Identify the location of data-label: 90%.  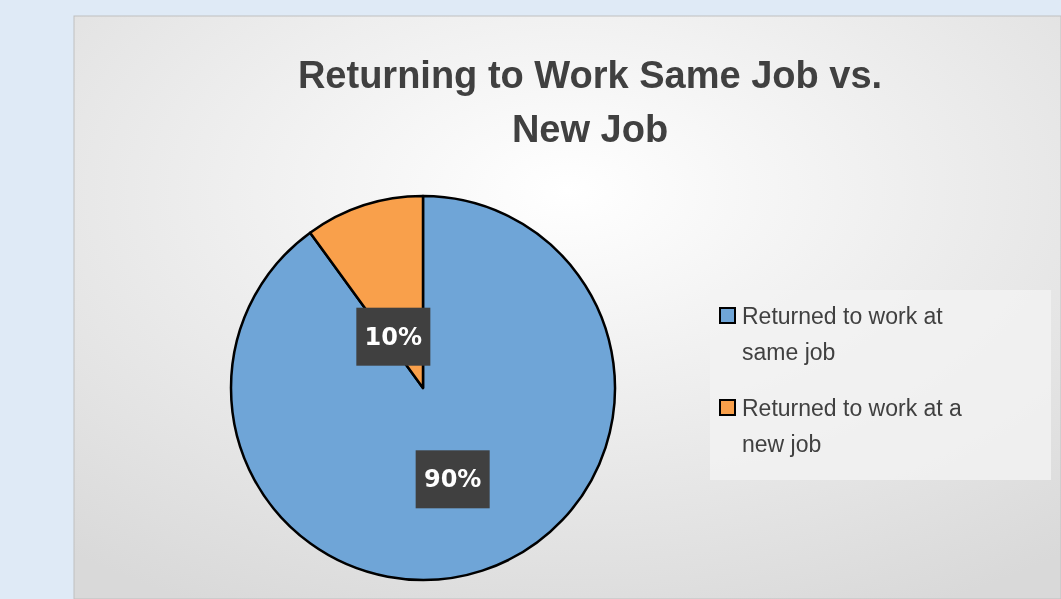
(452, 479).